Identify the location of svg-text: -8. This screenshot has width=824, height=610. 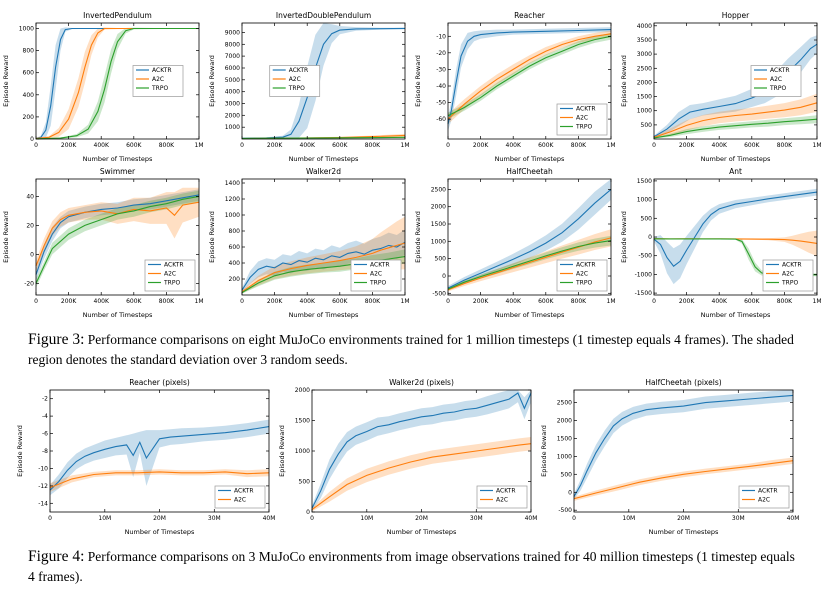
(45, 451).